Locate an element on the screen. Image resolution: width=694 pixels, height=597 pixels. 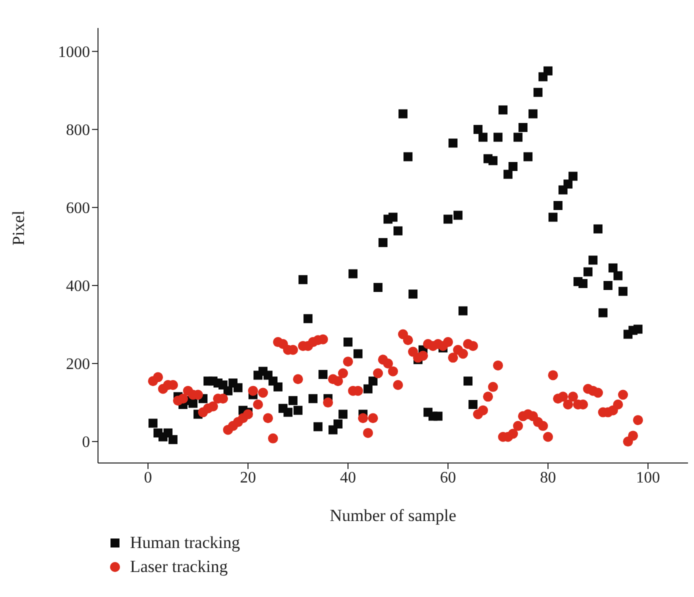
legend-label: Human tracking is located at coordinates (185, 543).